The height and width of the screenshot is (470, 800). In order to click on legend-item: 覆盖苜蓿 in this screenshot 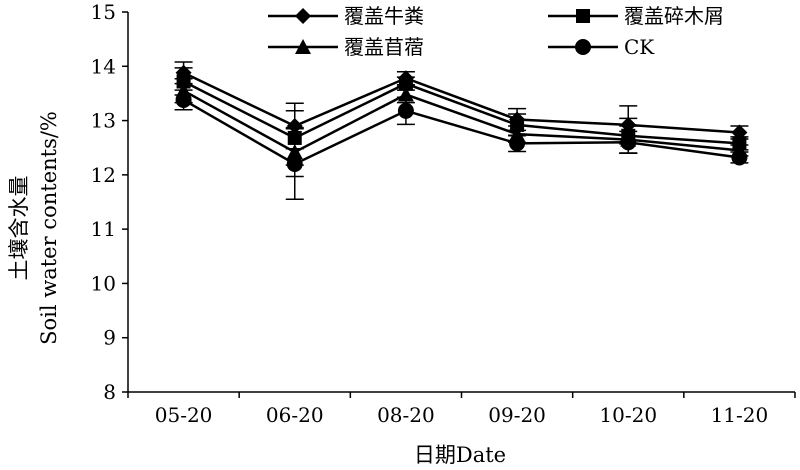, I will do `click(346, 47)`.